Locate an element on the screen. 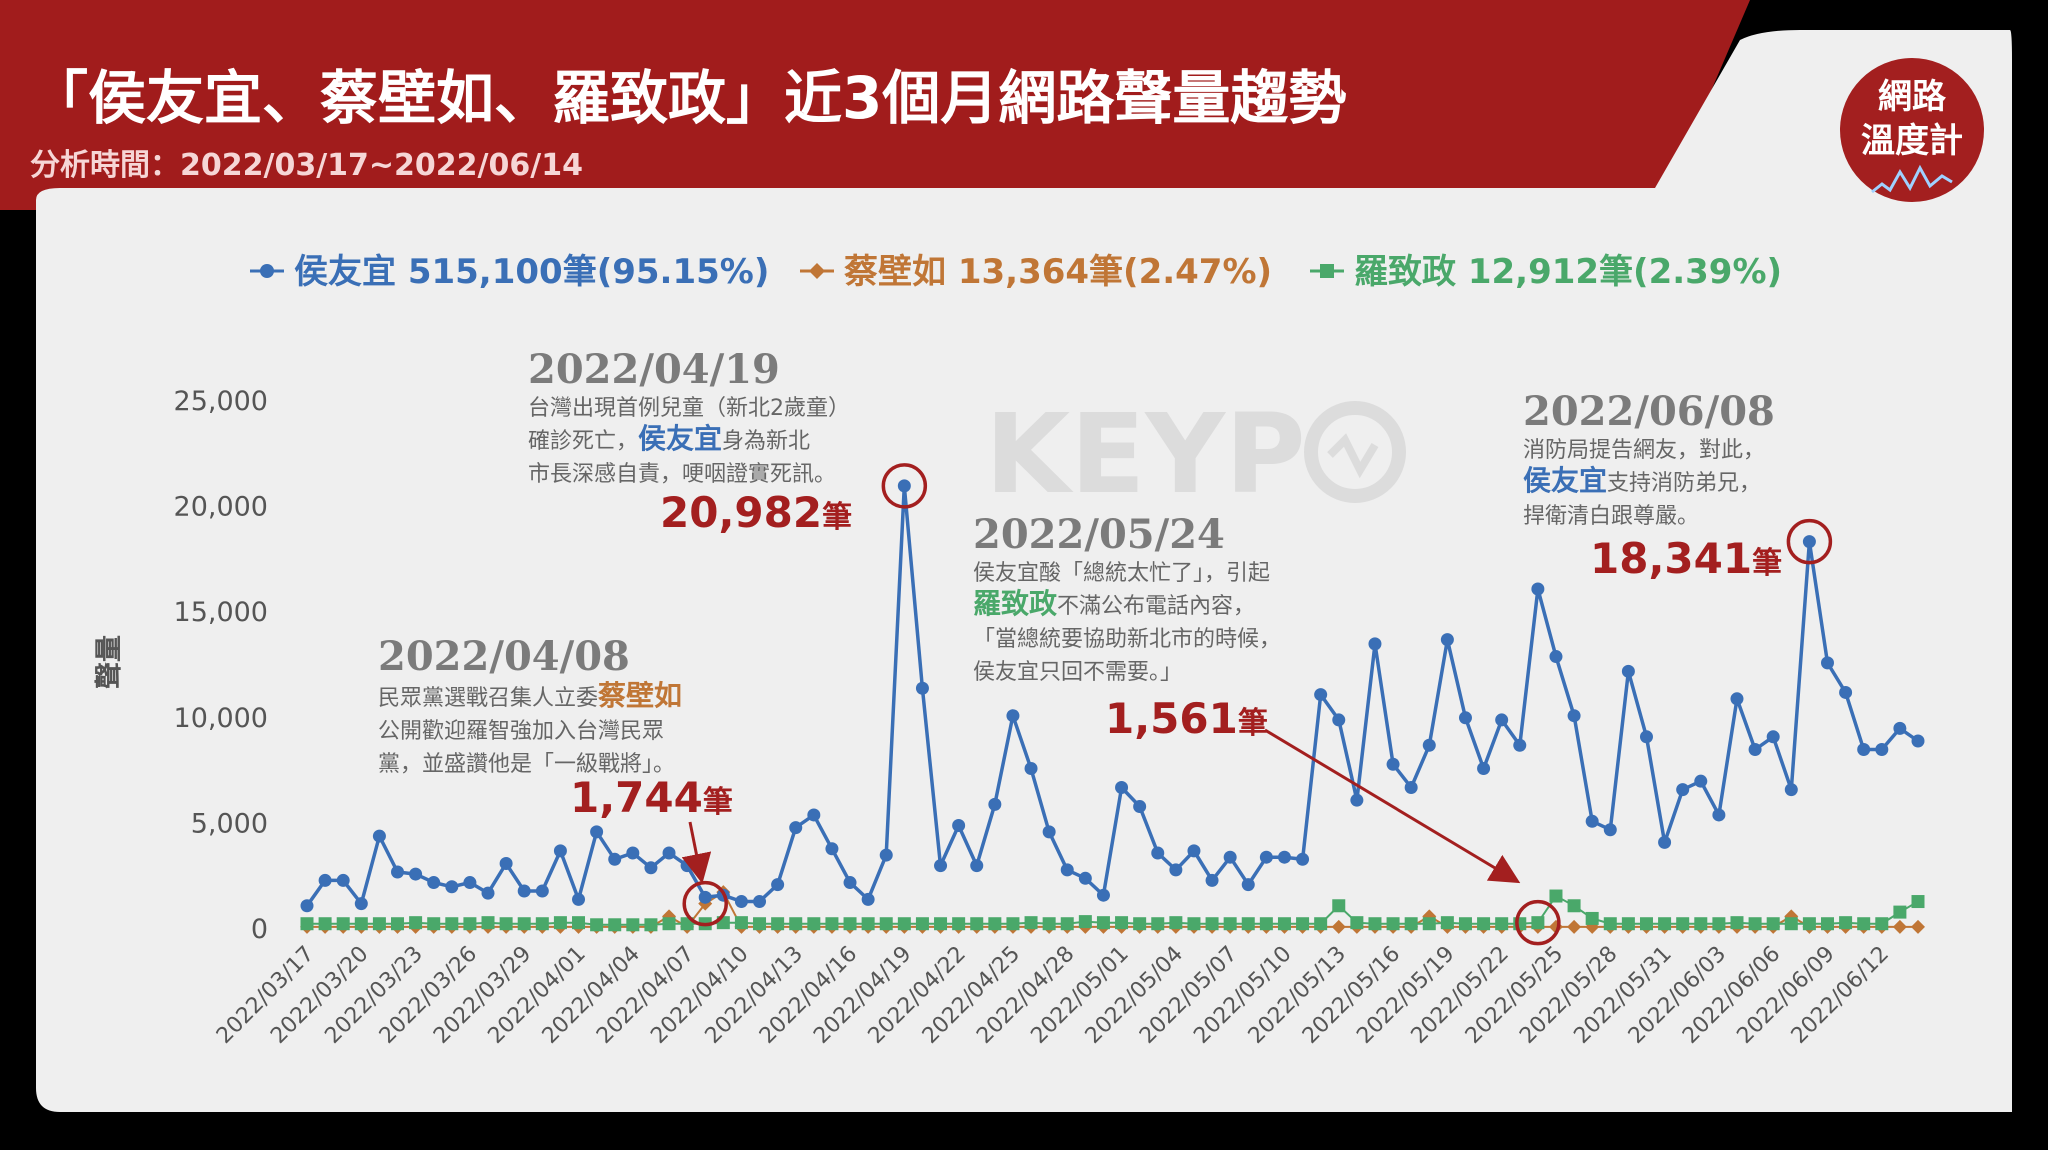 Image resolution: width=2048 pixels, height=1150 pixels. watermark: KEYP is located at coordinates (1195, 454).